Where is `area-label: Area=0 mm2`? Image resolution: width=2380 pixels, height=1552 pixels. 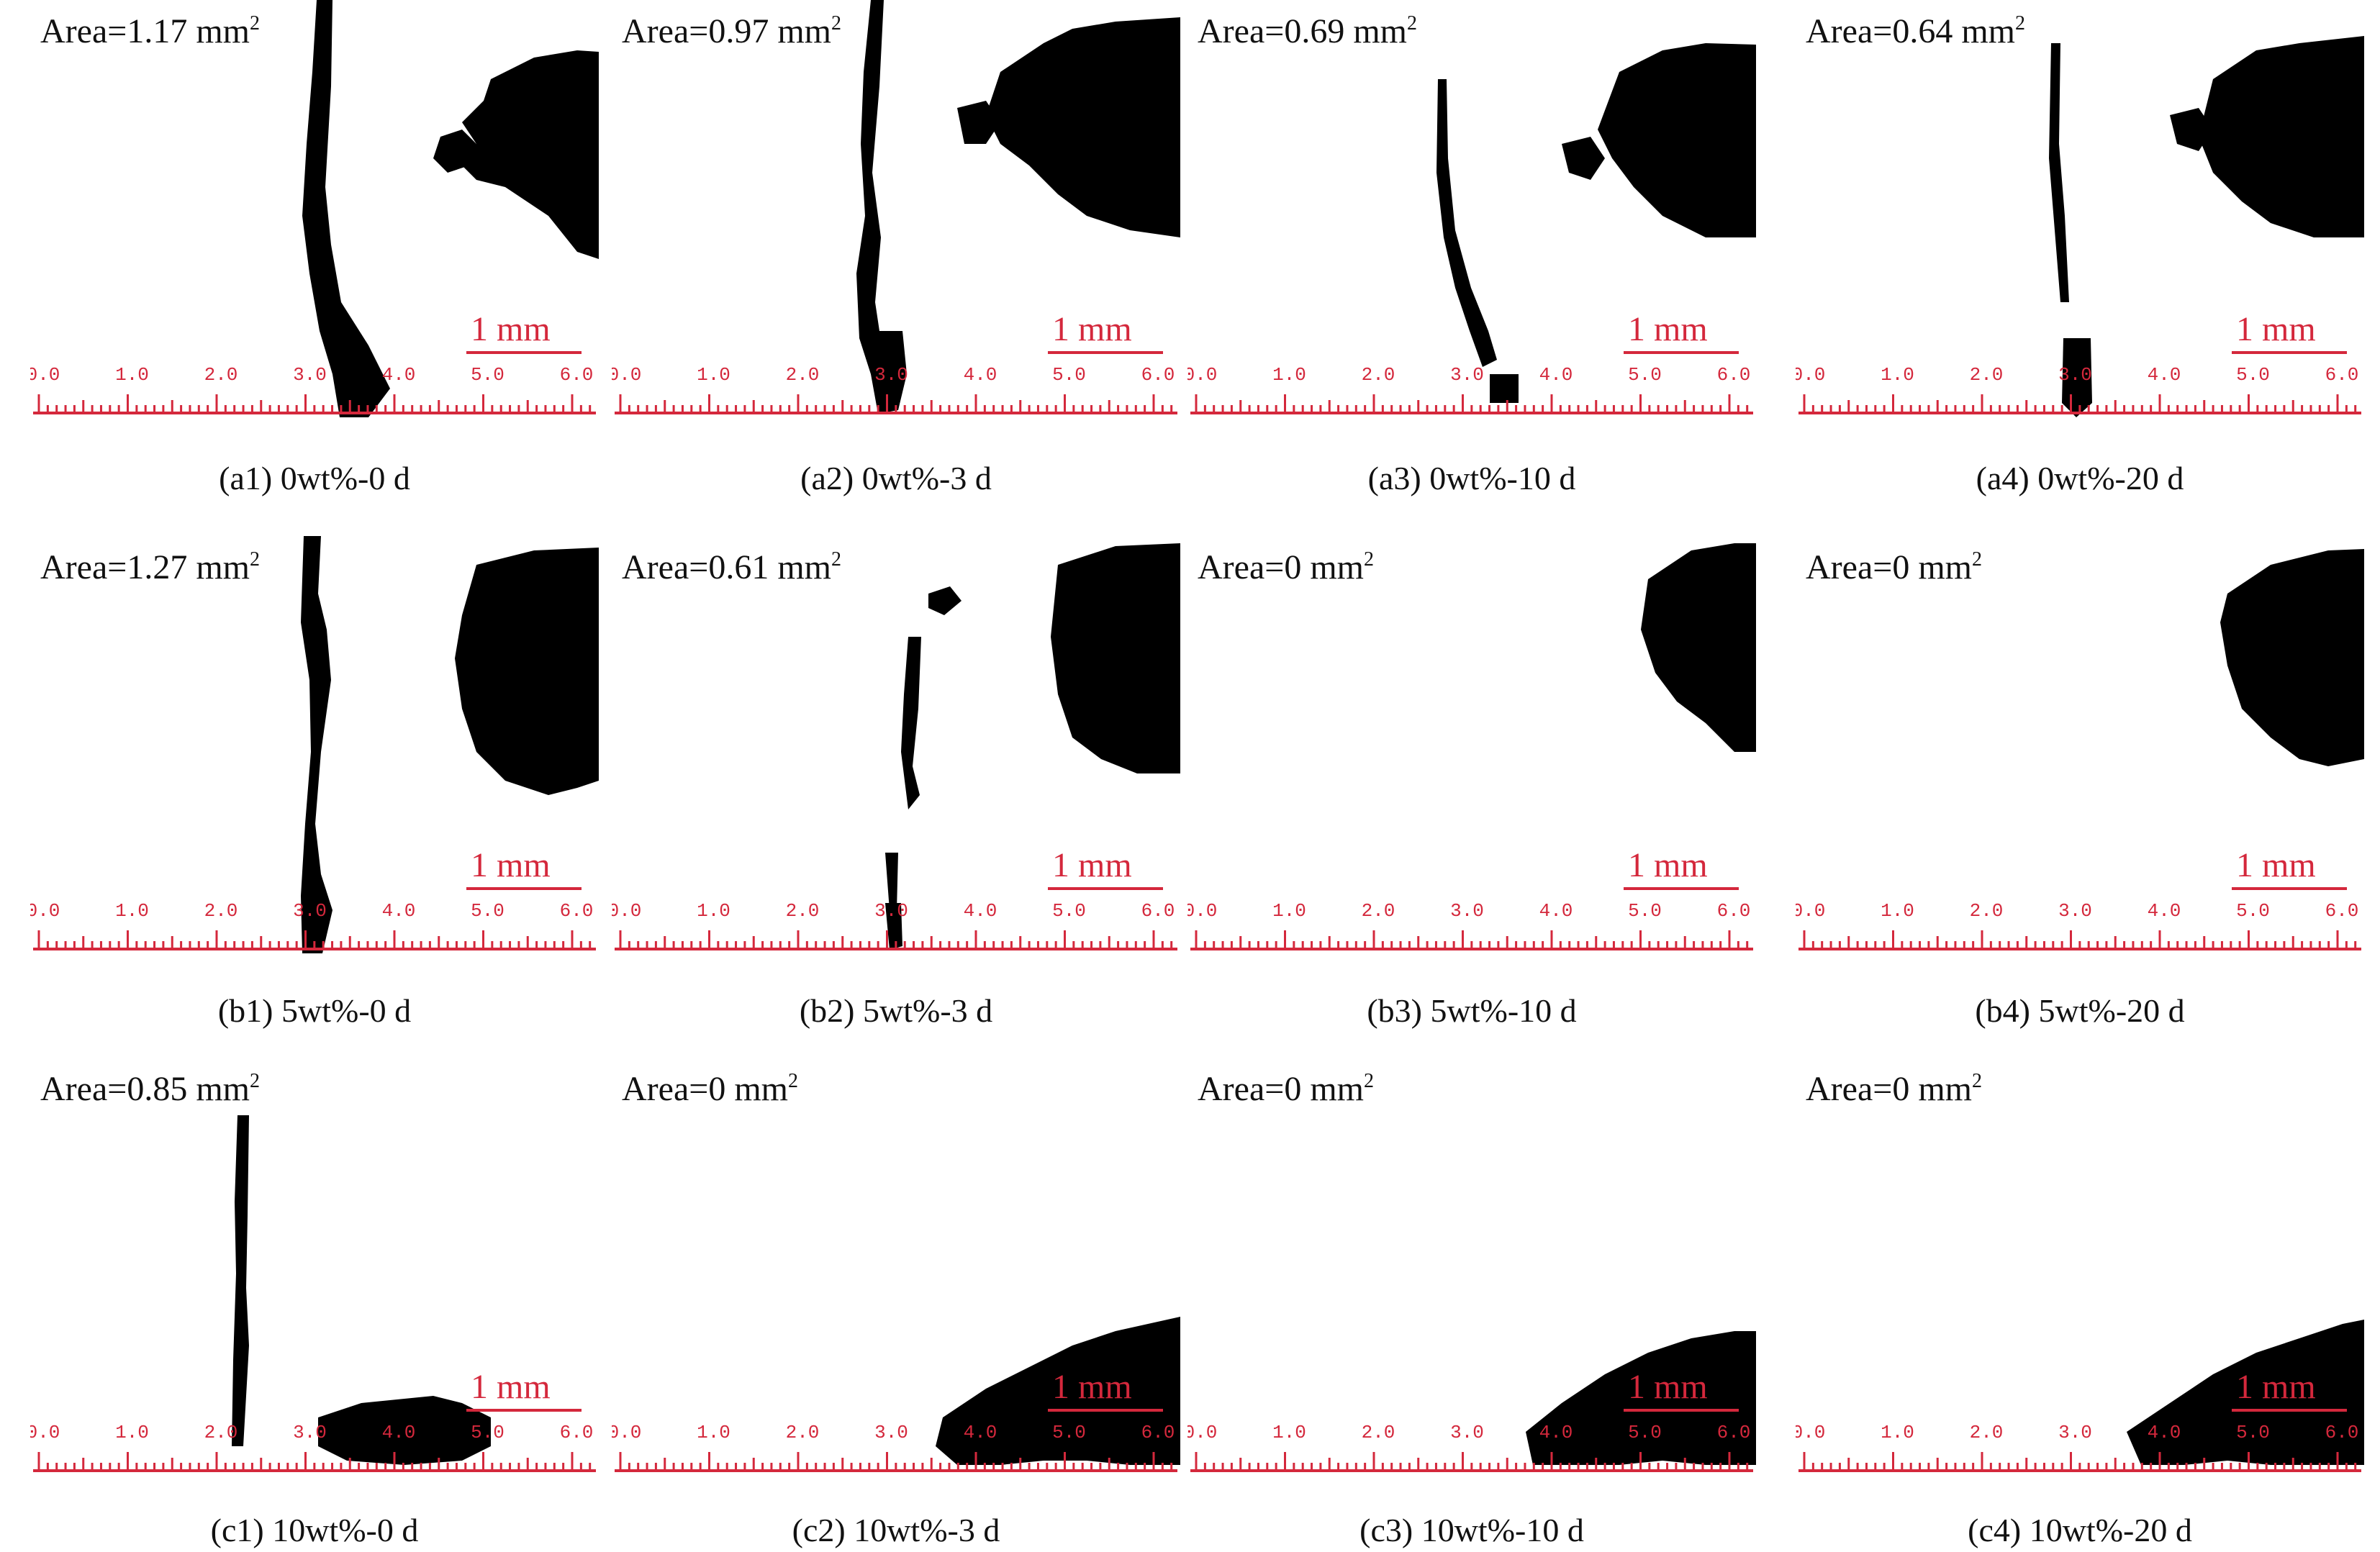 area-label: Area=0 mm2 is located at coordinates (1286, 1089).